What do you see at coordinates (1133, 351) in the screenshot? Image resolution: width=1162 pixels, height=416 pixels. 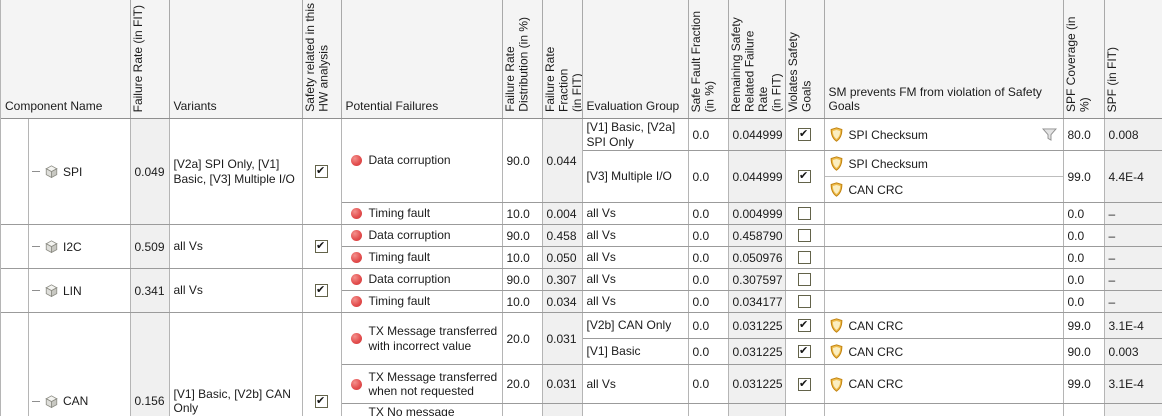 I see `spf-cell: 0.003` at bounding box center [1133, 351].